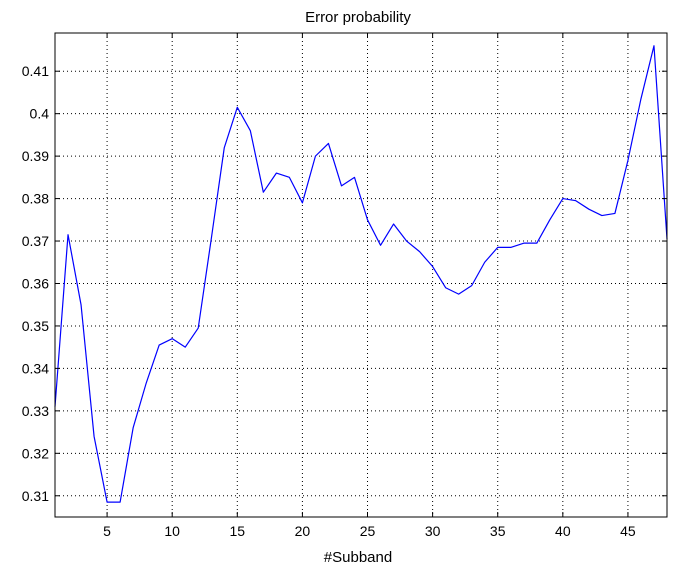 This screenshot has height=572, width=681. I want to click on x-tick-label: 20, so click(303, 531).